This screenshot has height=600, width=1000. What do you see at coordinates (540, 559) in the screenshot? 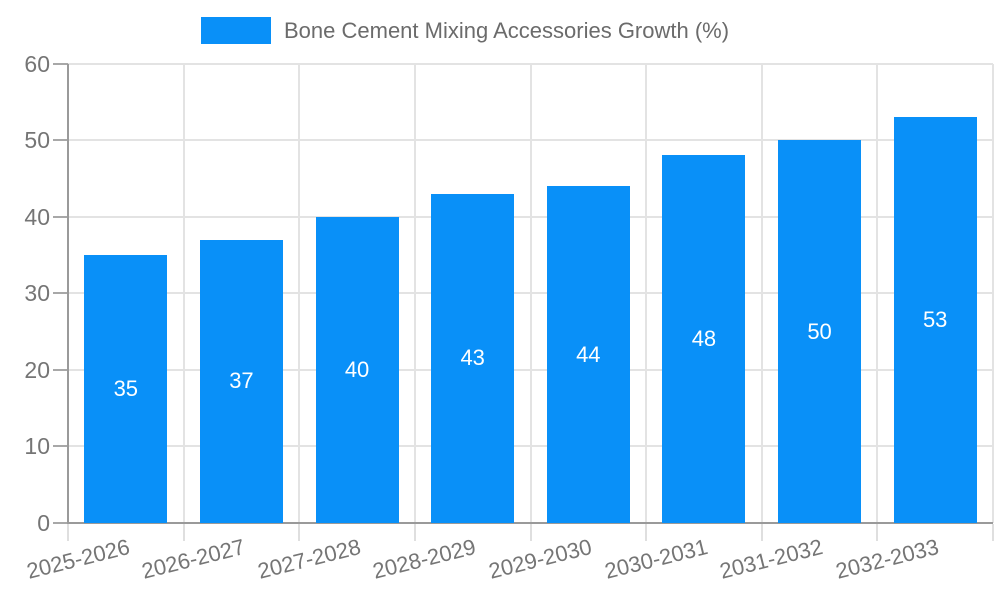
I see `x-axis-tick-label: 2029-2030` at bounding box center [540, 559].